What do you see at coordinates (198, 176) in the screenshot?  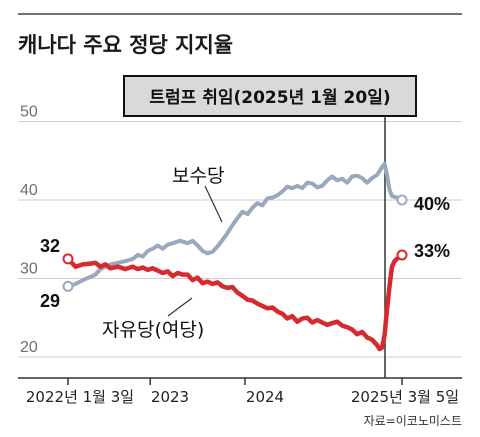 I see `series-label-conservative: 보수당` at bounding box center [198, 176].